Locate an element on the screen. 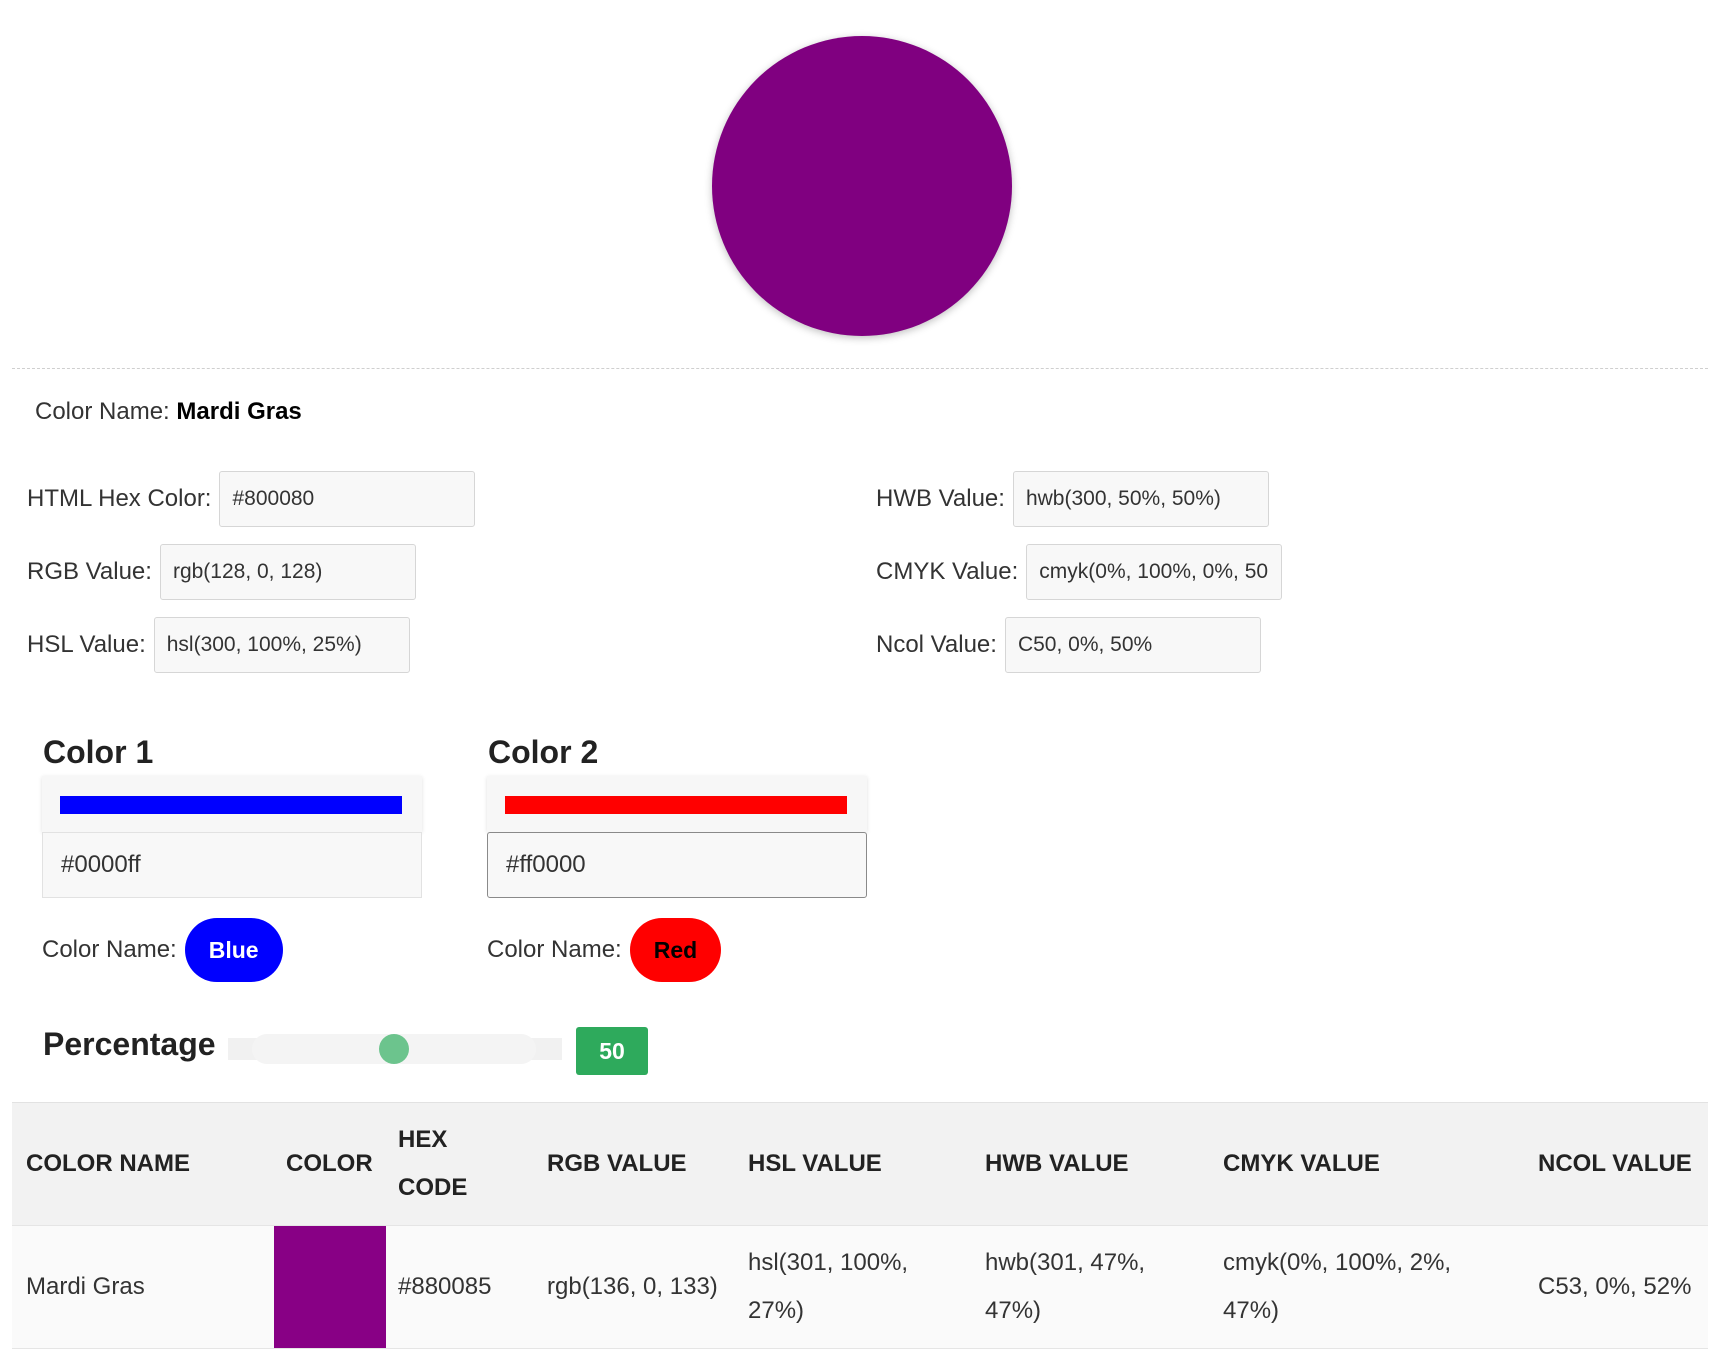  color2-swatch-bar is located at coordinates (676, 805).